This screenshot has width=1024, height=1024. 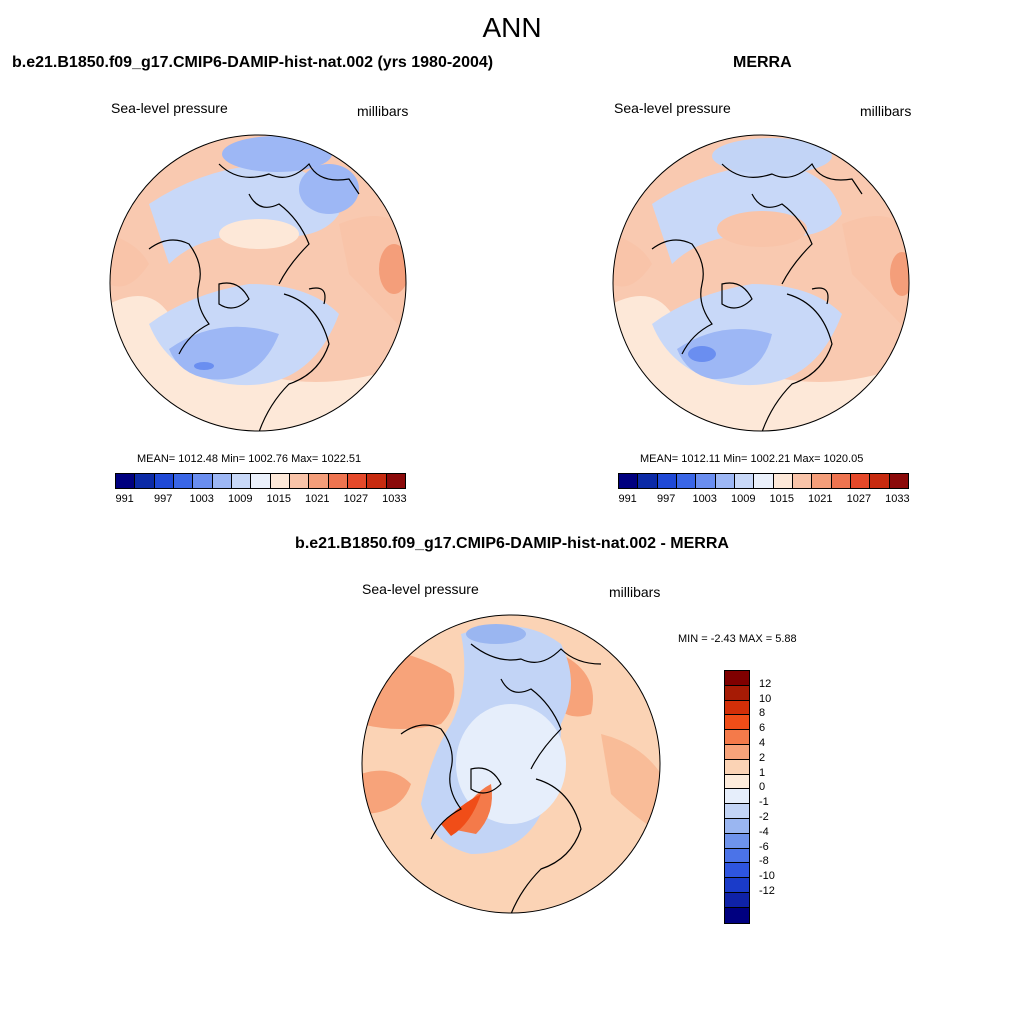 I want to click on model-stats: MEAN= 1012.48 Min= 1002.76 Max= 1022.51, so click(x=249, y=459).